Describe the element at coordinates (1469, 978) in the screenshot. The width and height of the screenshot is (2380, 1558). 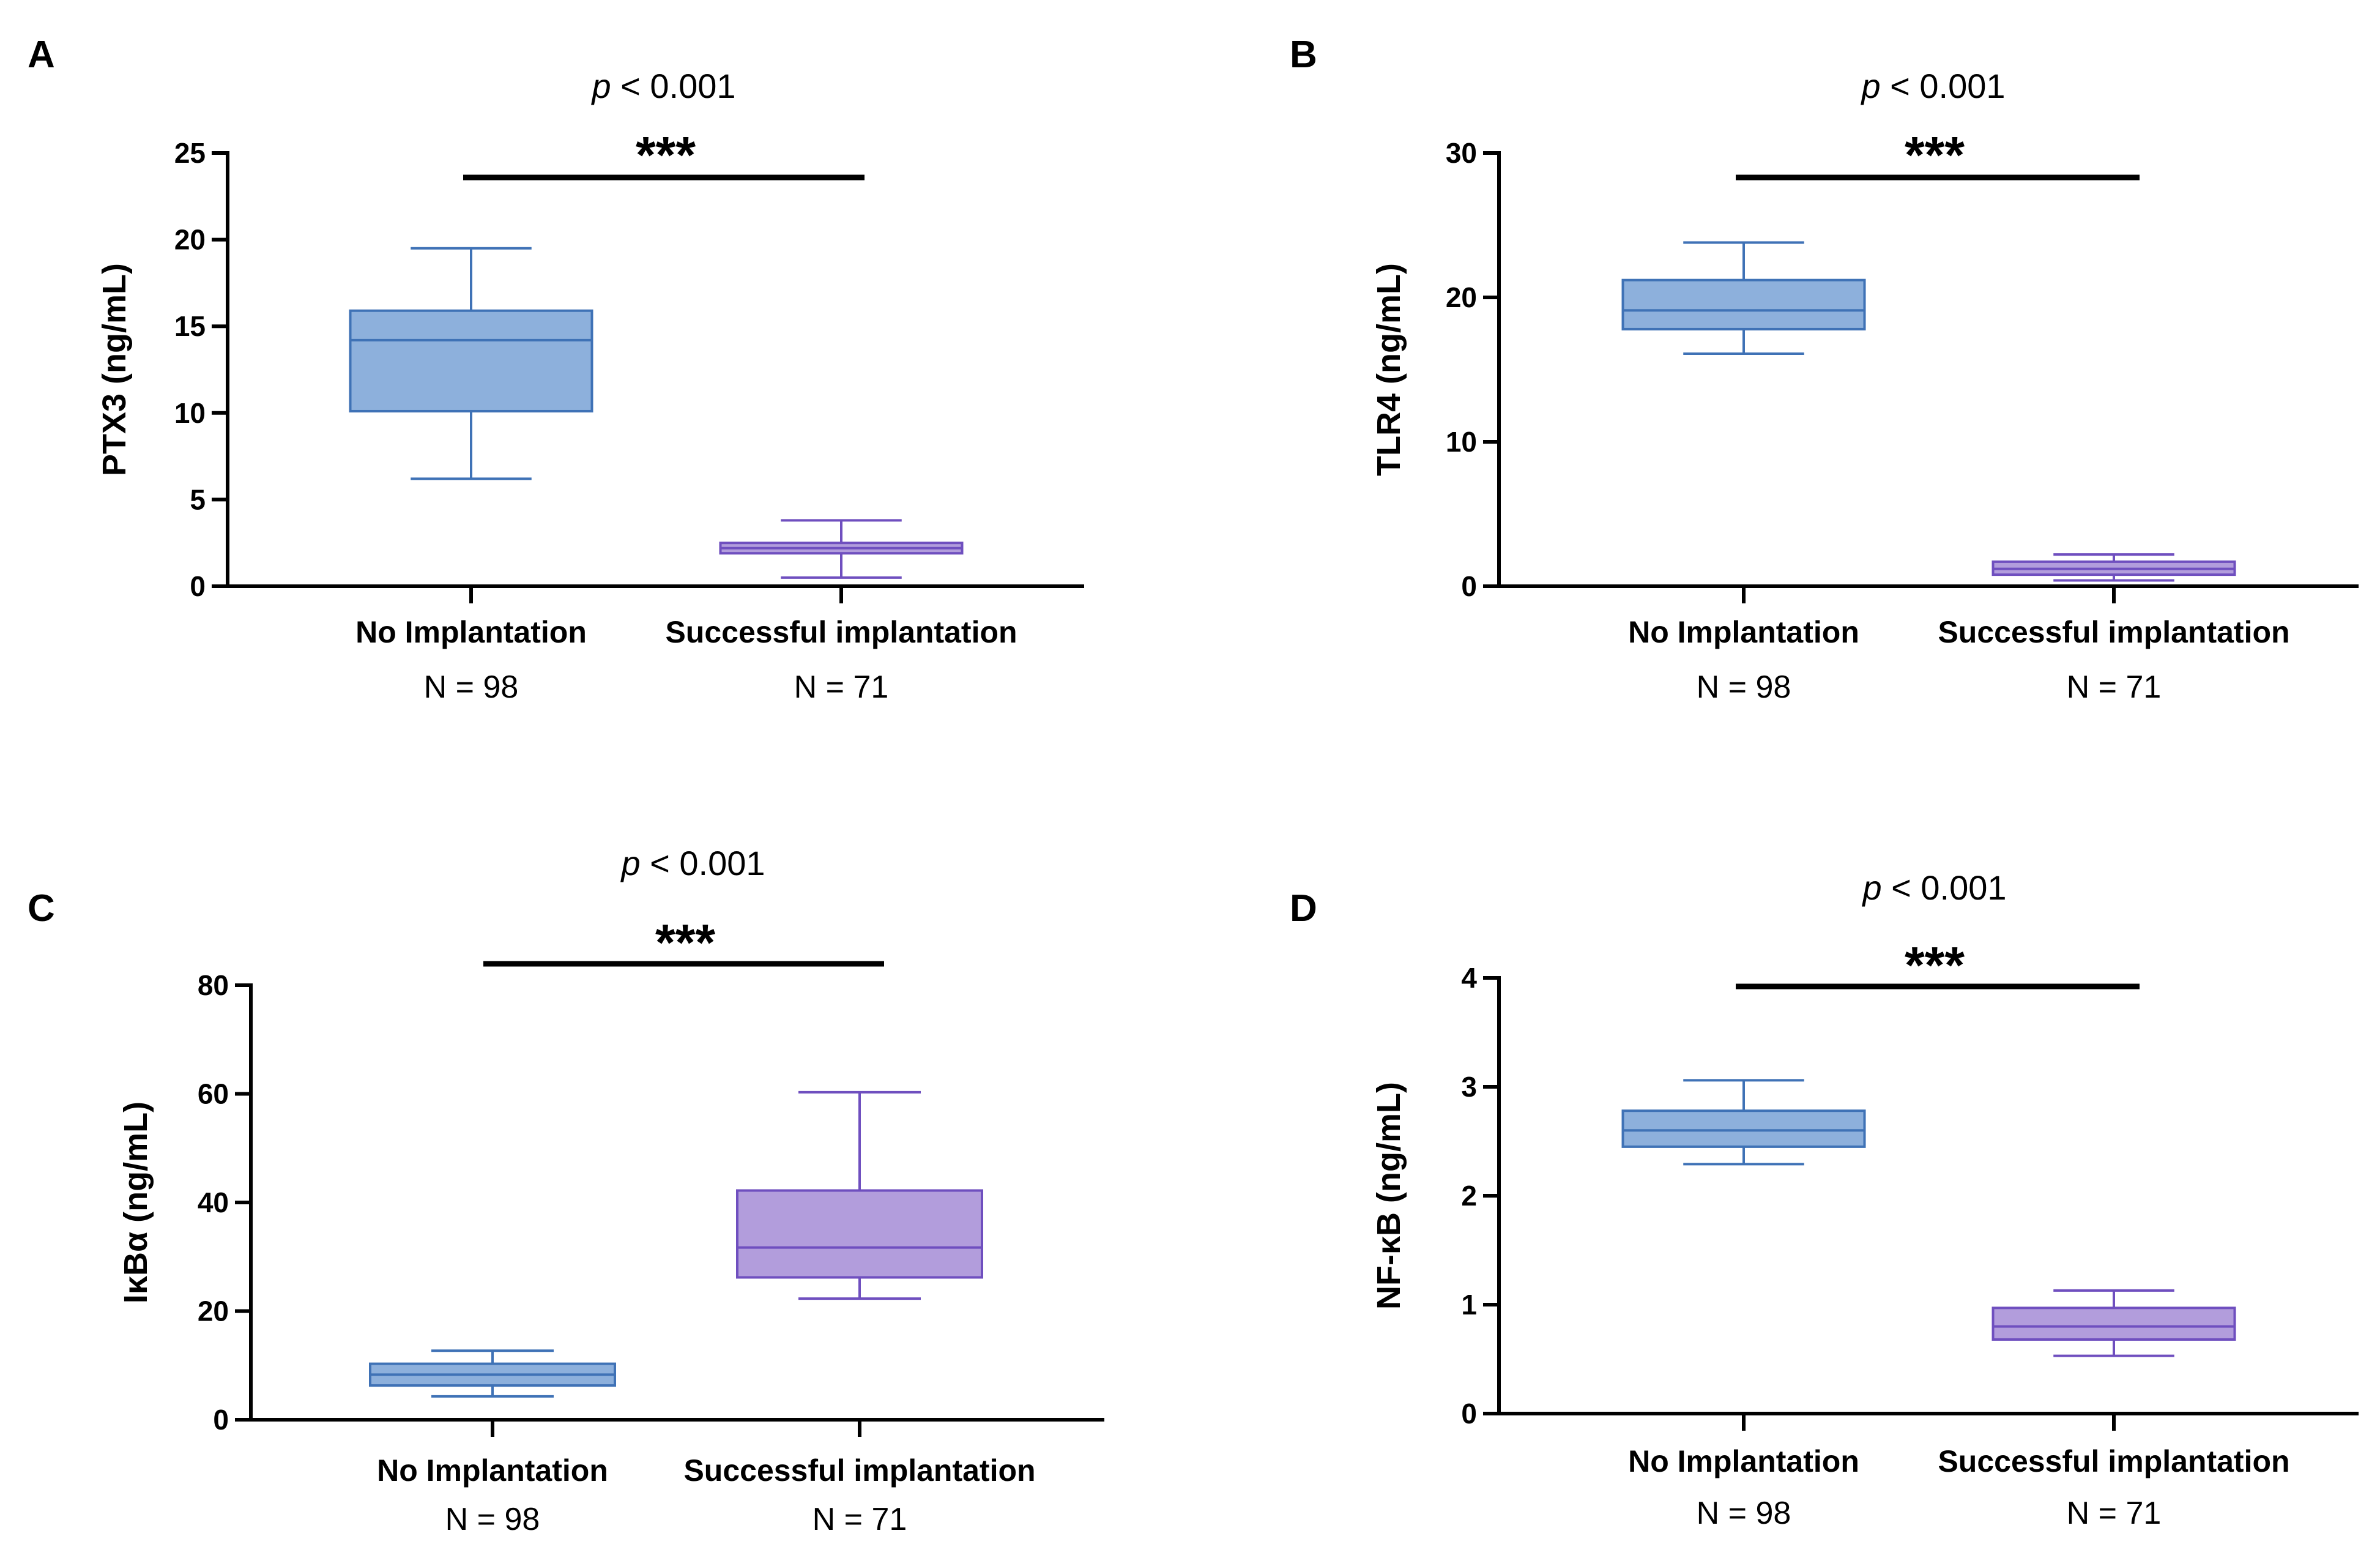
I see `y-tick-label: 4` at that location.